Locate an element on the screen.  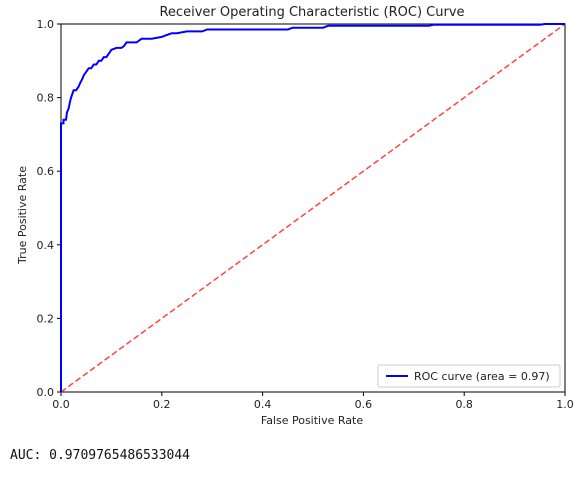
y-tick-label: 0.4 is located at coordinates (46, 245).